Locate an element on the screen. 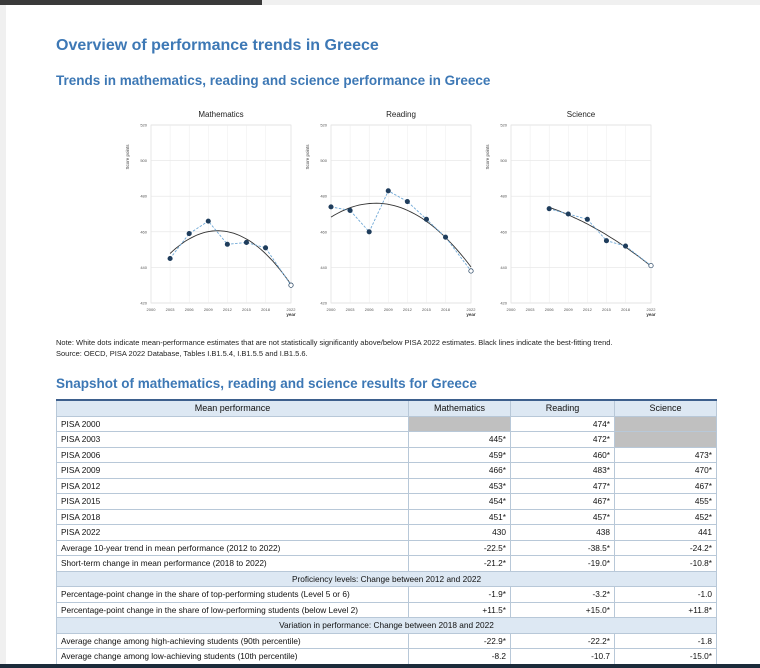 Image resolution: width=760 pixels, height=668 pixels. row-label: PISA 2006 is located at coordinates (232, 454).